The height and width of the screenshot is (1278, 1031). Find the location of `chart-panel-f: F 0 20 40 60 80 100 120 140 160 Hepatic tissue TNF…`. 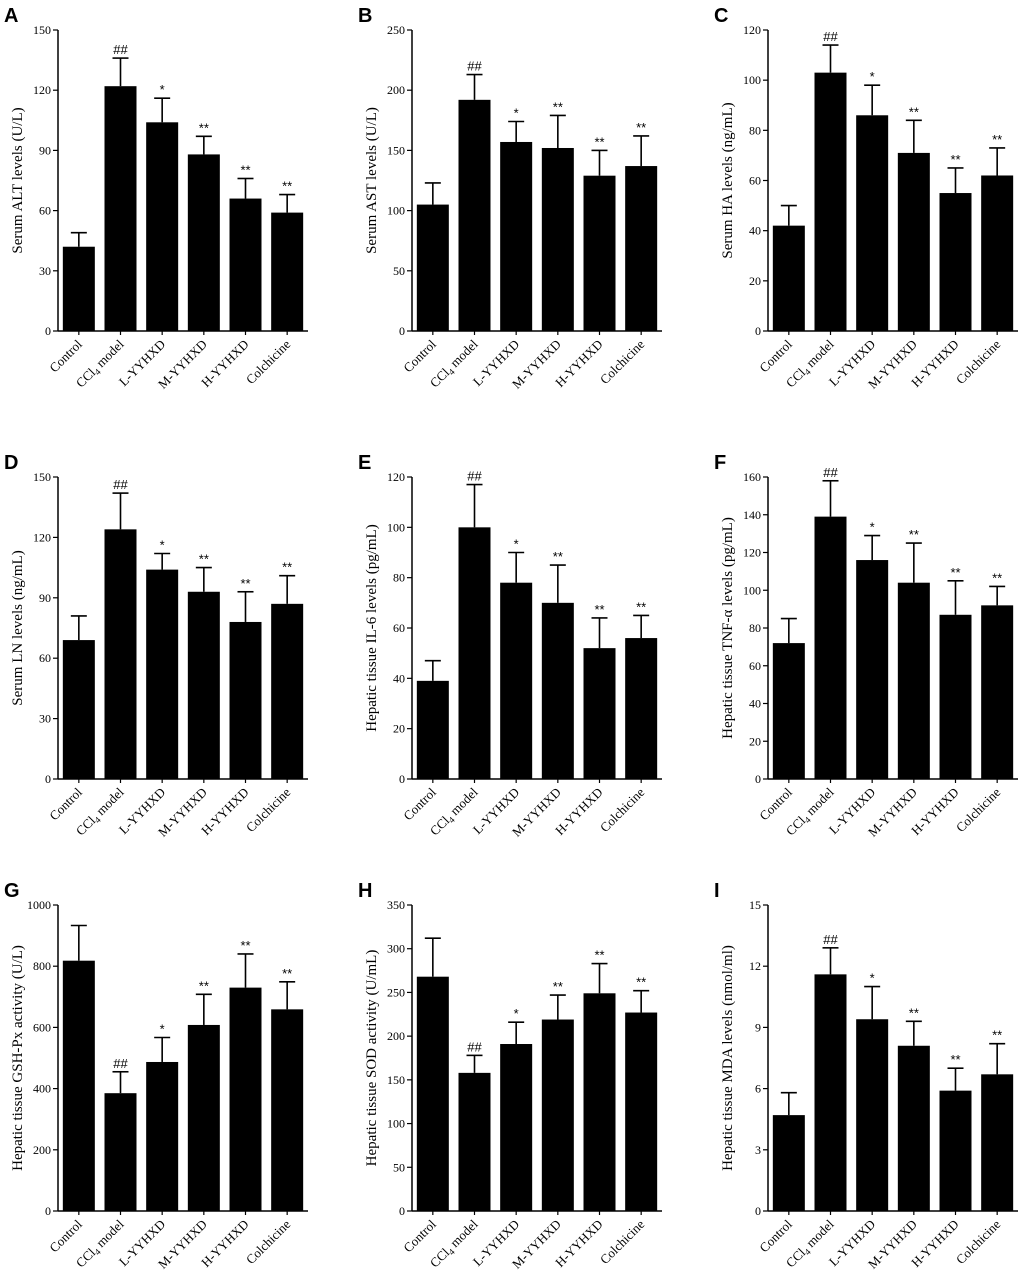

chart-panel-f: F 0 20 40 60 80 100 120 140 160 Hepatic tissue TNF… is located at coordinates (866, 646).